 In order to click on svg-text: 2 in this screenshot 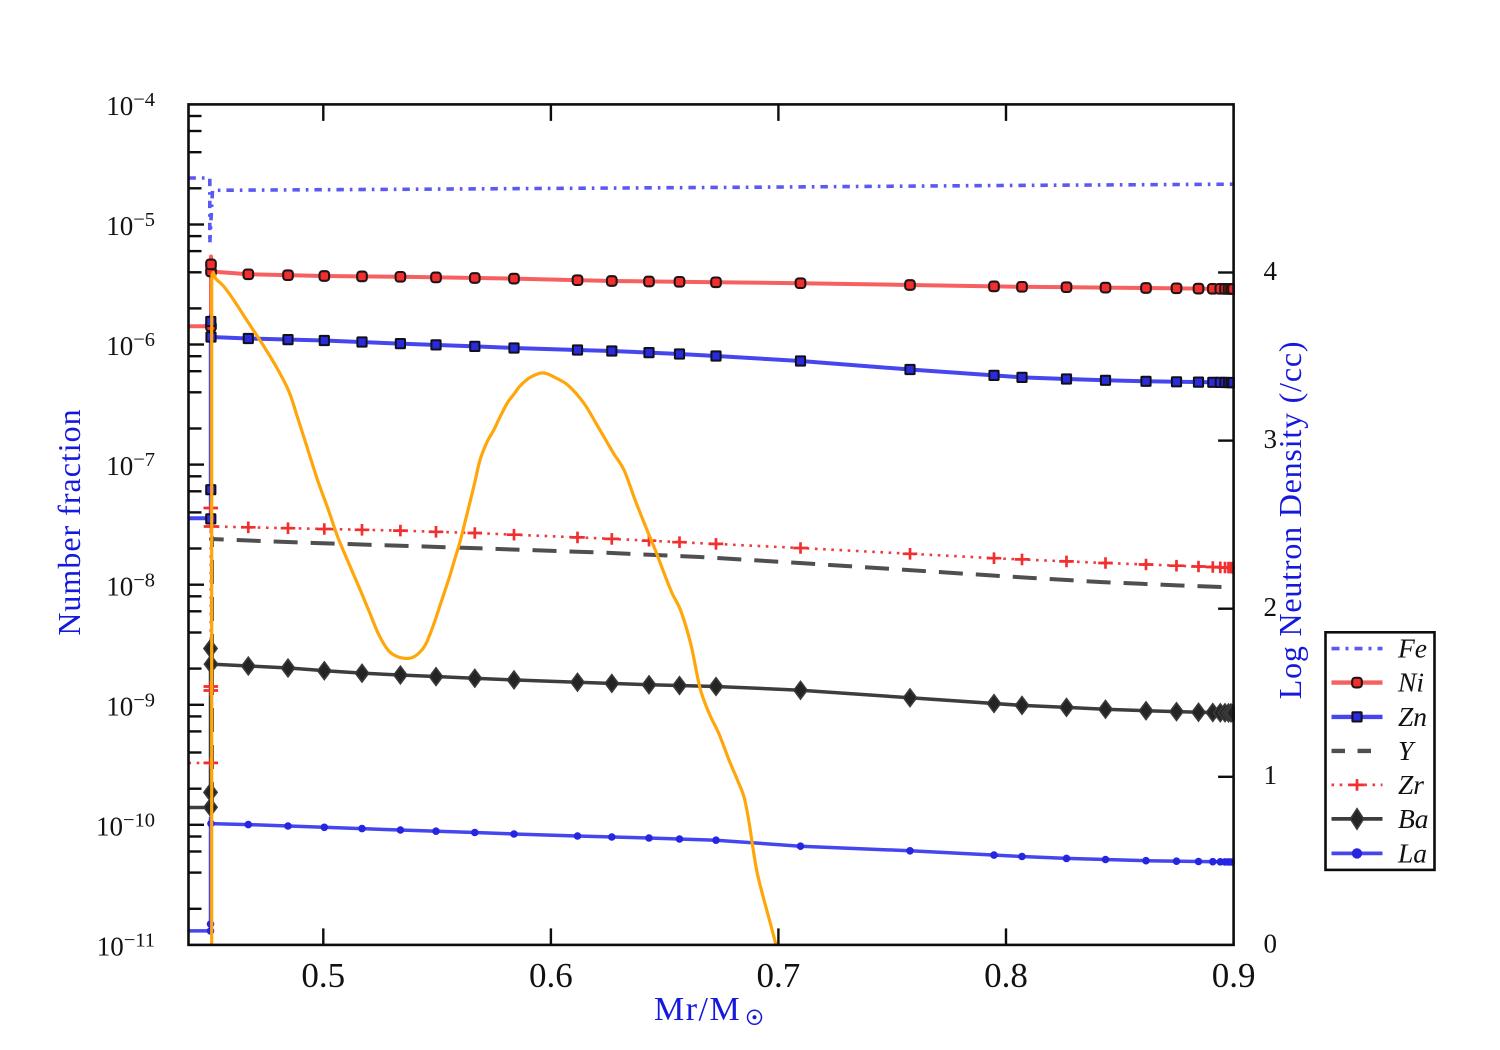, I will do `click(1271, 607)`.